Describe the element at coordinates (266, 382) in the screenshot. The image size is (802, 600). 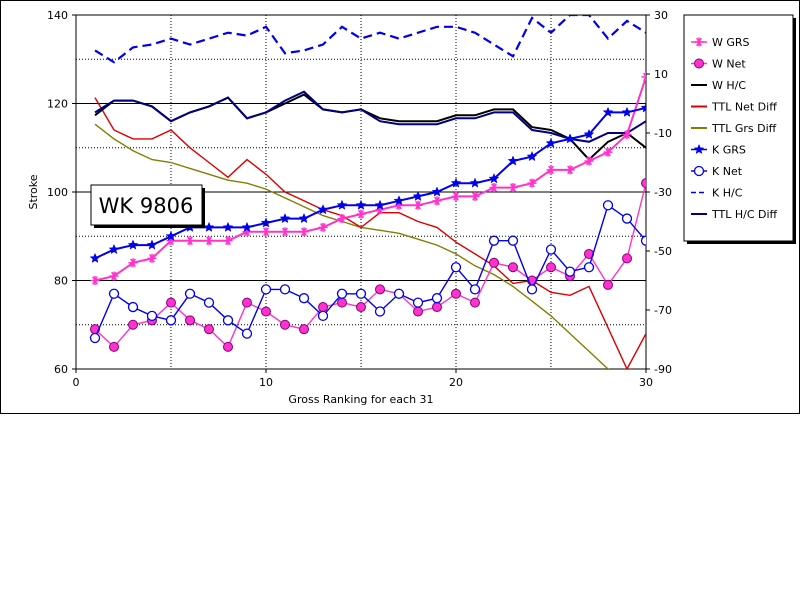
I see `x-tick-label: 10` at that location.